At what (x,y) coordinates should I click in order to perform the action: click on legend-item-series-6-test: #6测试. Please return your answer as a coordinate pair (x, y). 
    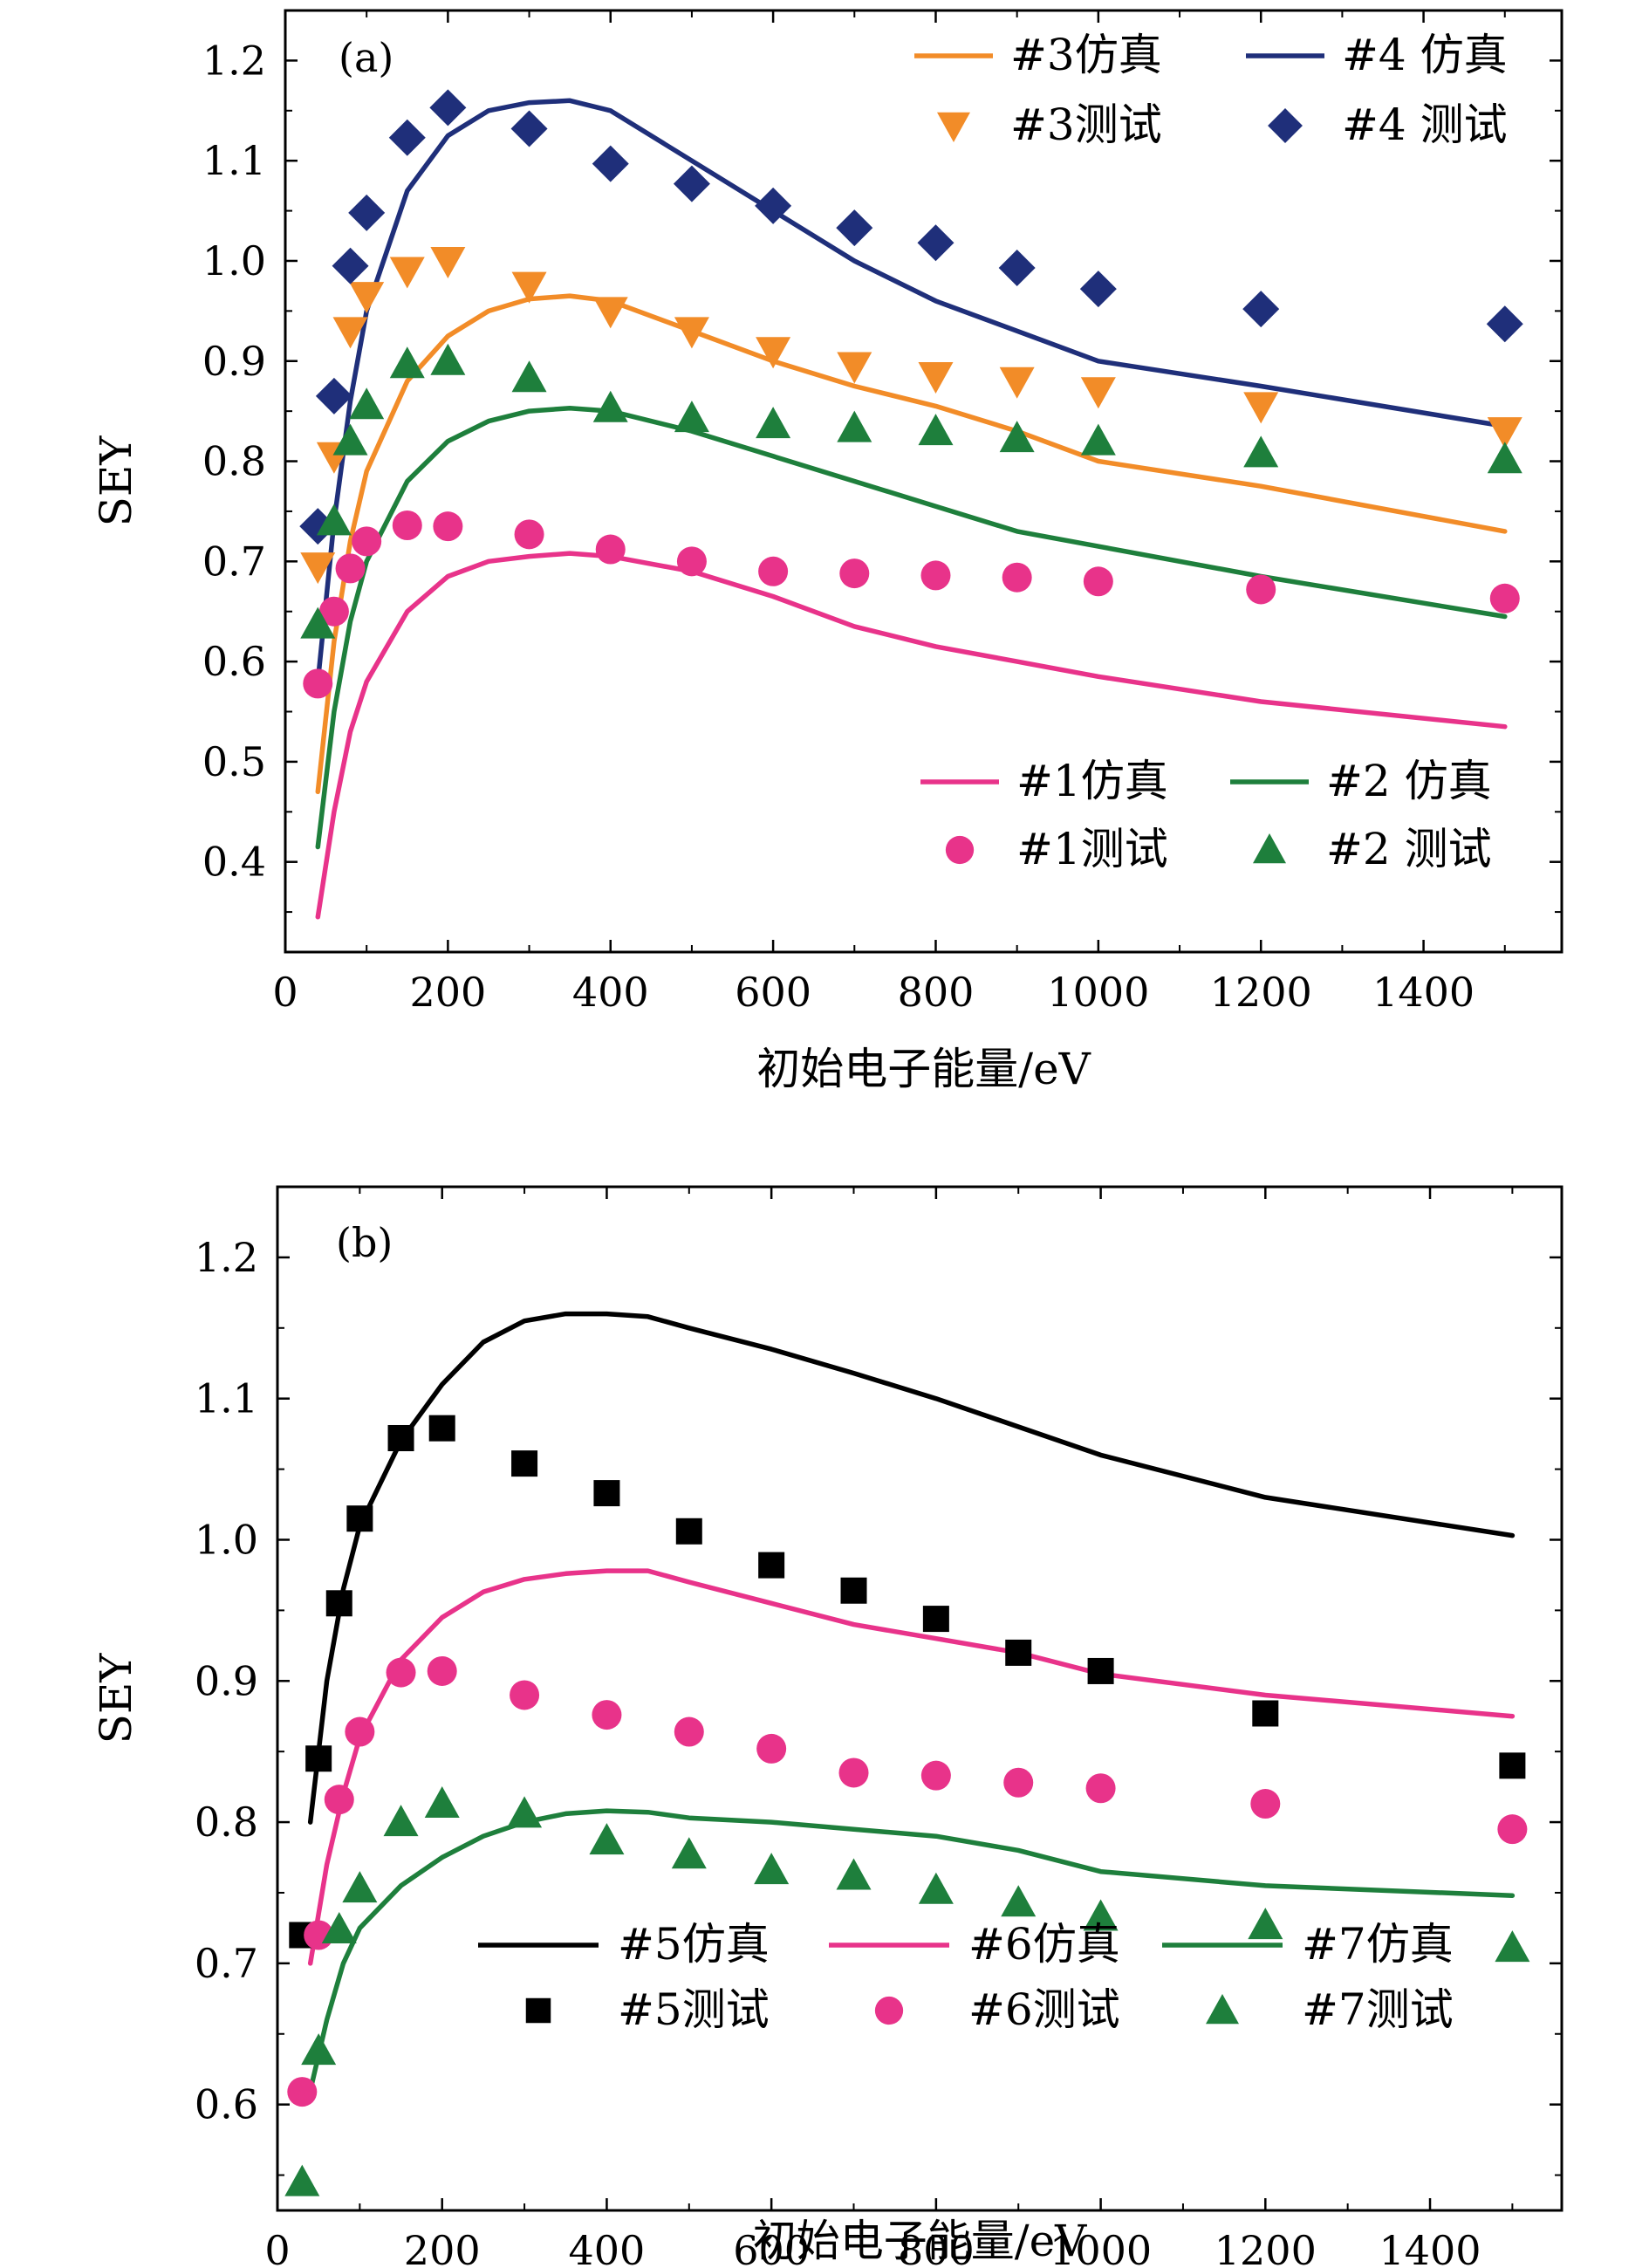
    Looking at the image, I should click on (997, 2009).